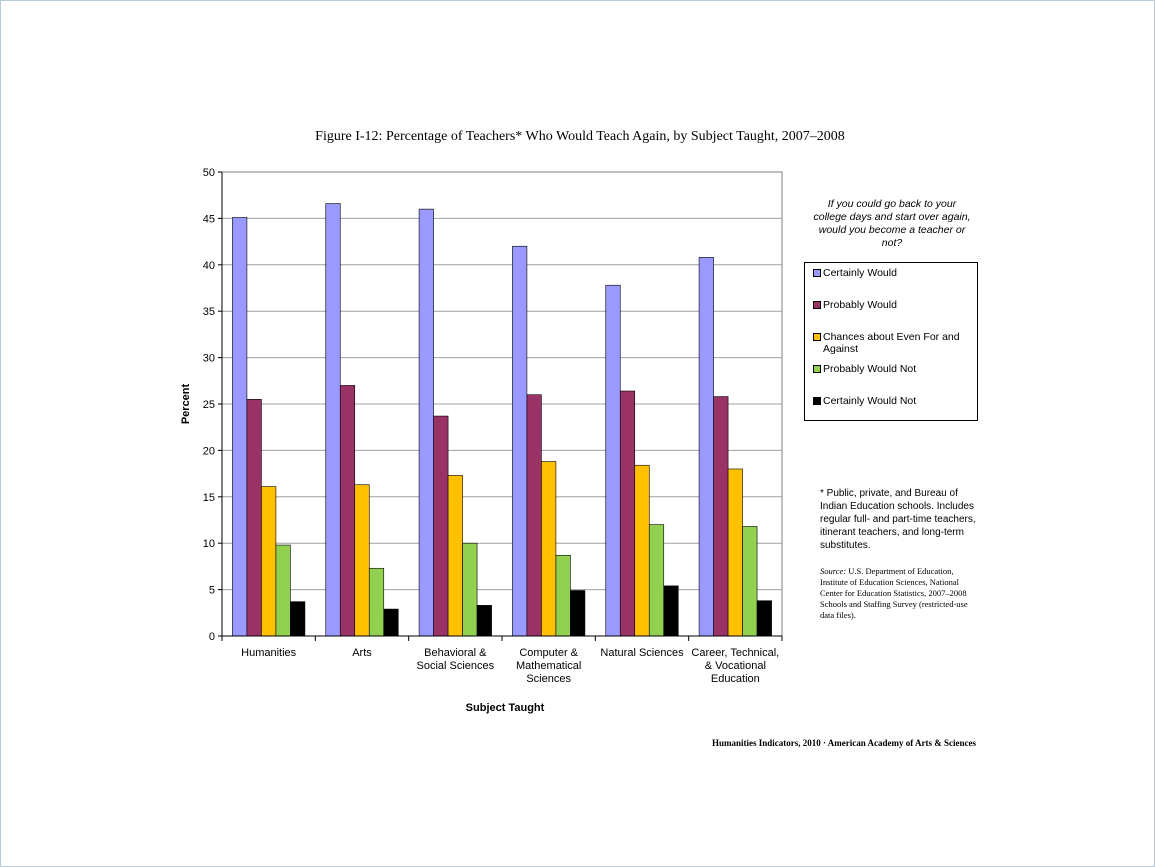 The image size is (1155, 867). Describe the element at coordinates (735, 679) in the screenshot. I see `x-tick-label: Education` at that location.